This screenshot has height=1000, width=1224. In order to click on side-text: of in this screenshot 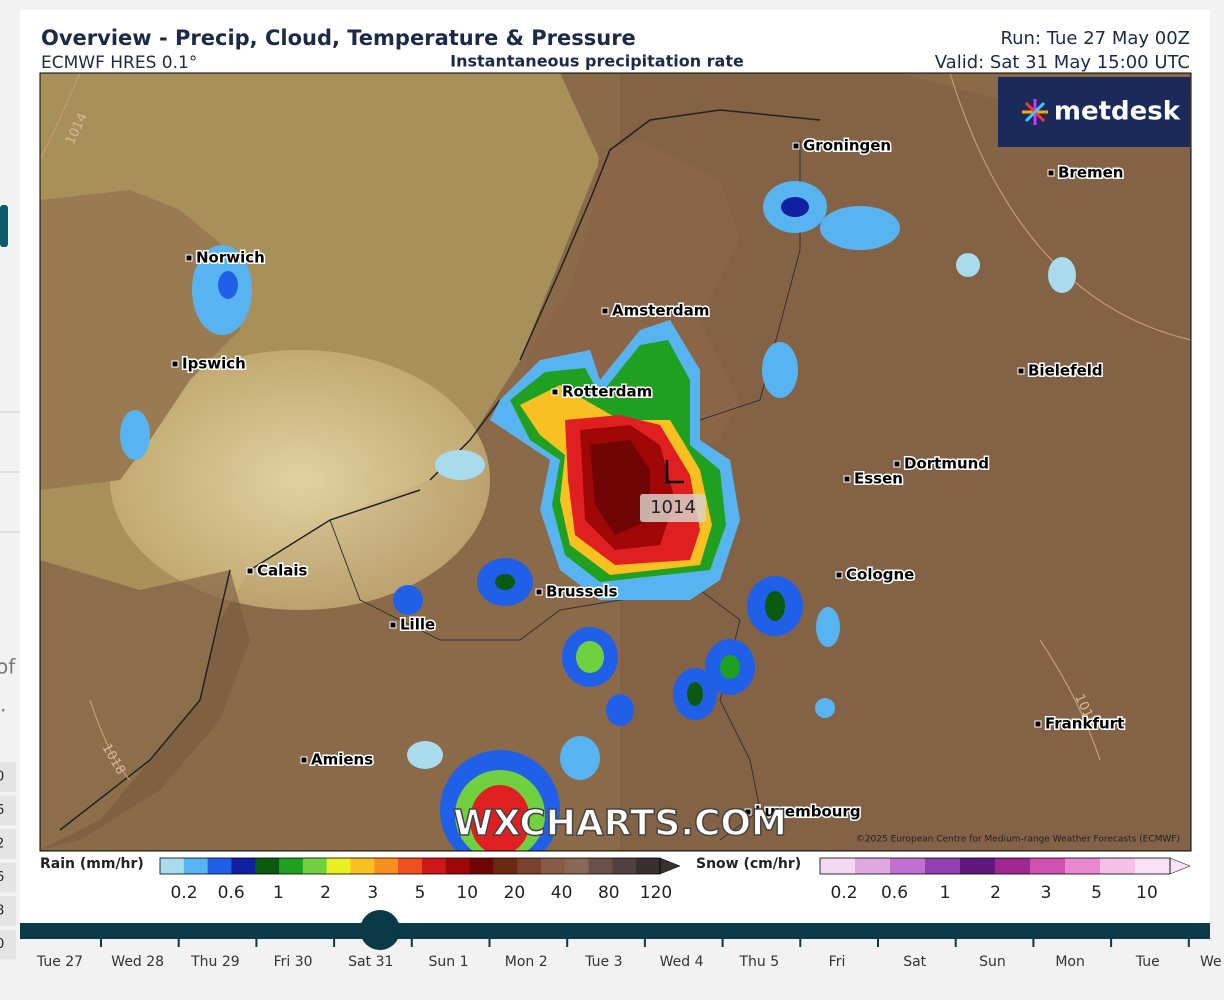, I will do `click(8, 667)`.